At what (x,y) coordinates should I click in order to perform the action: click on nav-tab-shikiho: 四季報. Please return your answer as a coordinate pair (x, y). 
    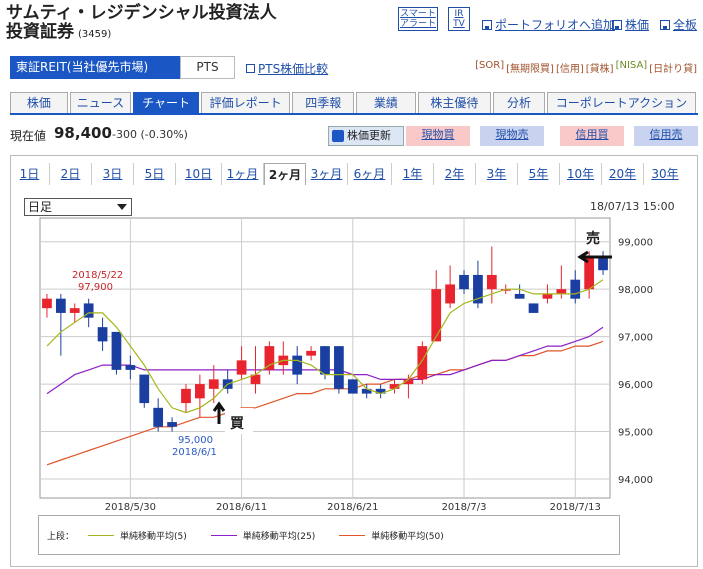
    Looking at the image, I should click on (323, 102).